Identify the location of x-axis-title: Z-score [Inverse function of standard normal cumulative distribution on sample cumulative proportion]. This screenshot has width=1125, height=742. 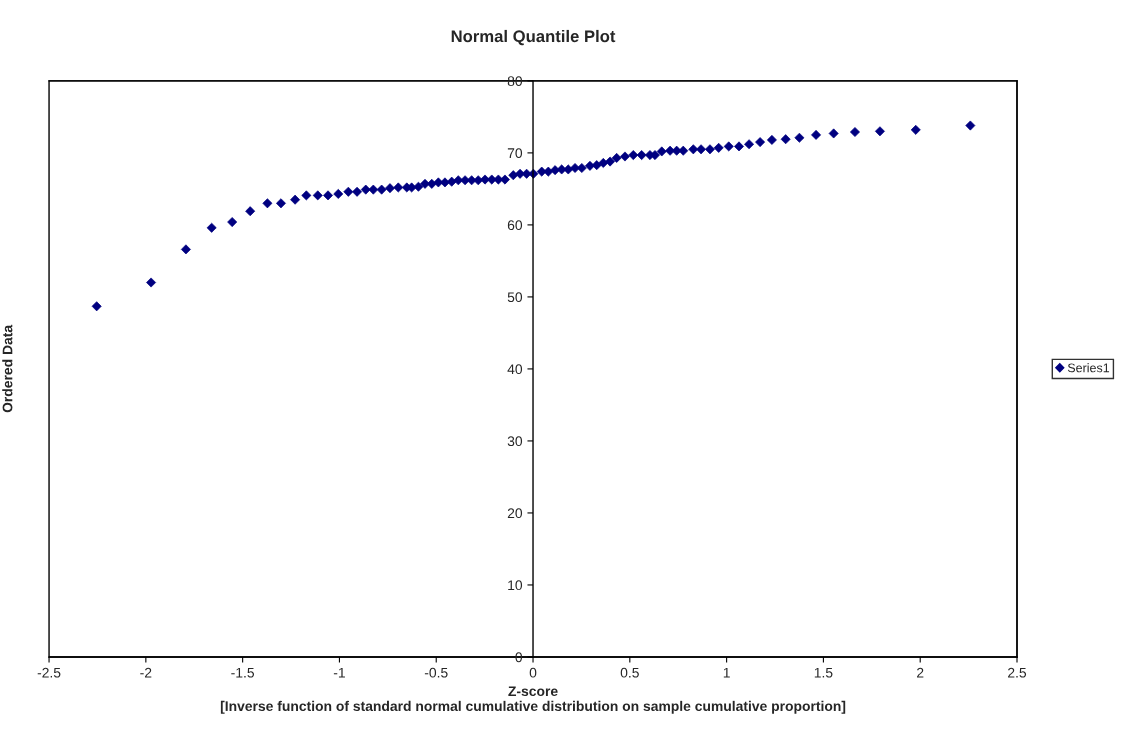
(533, 700).